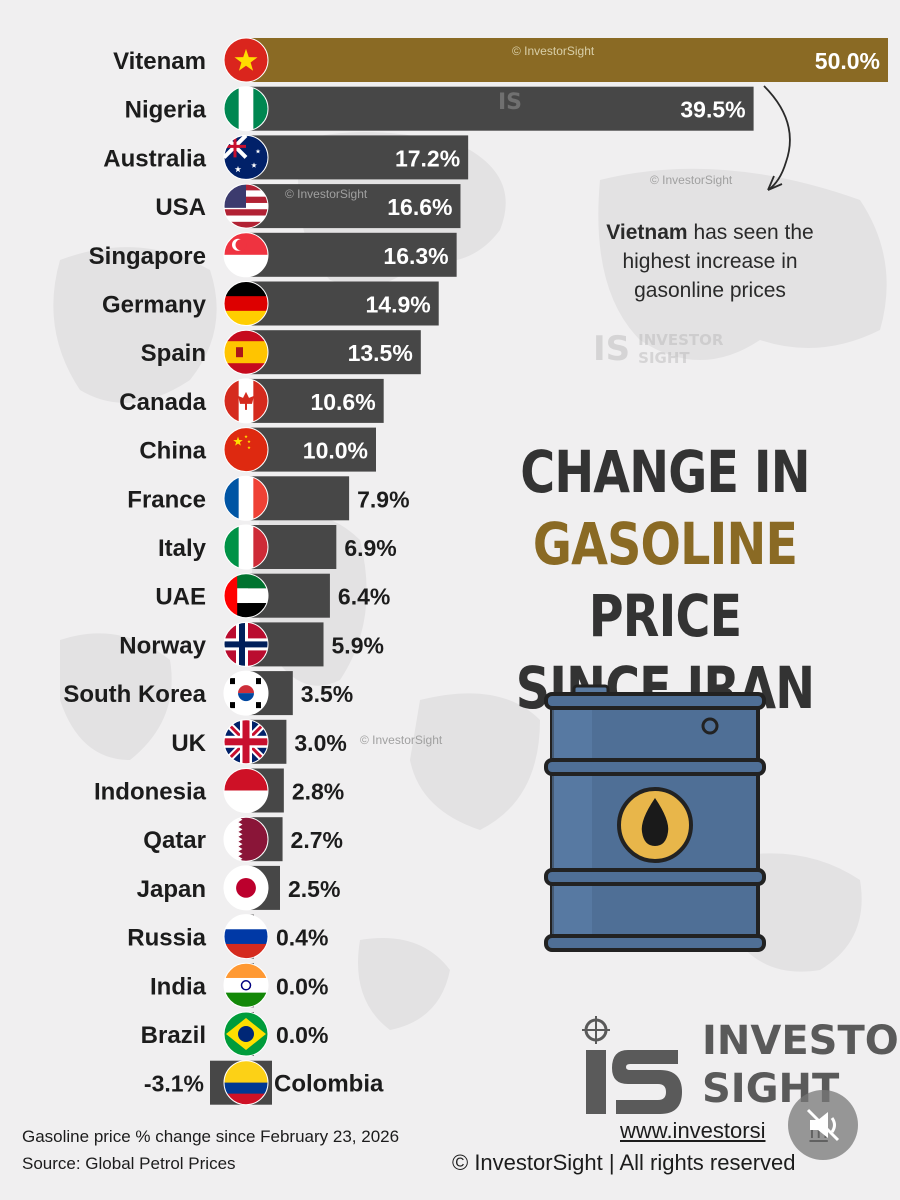 This screenshot has height=1200, width=900. I want to click on bar-row-china: China 10.0%, so click(257, 450).